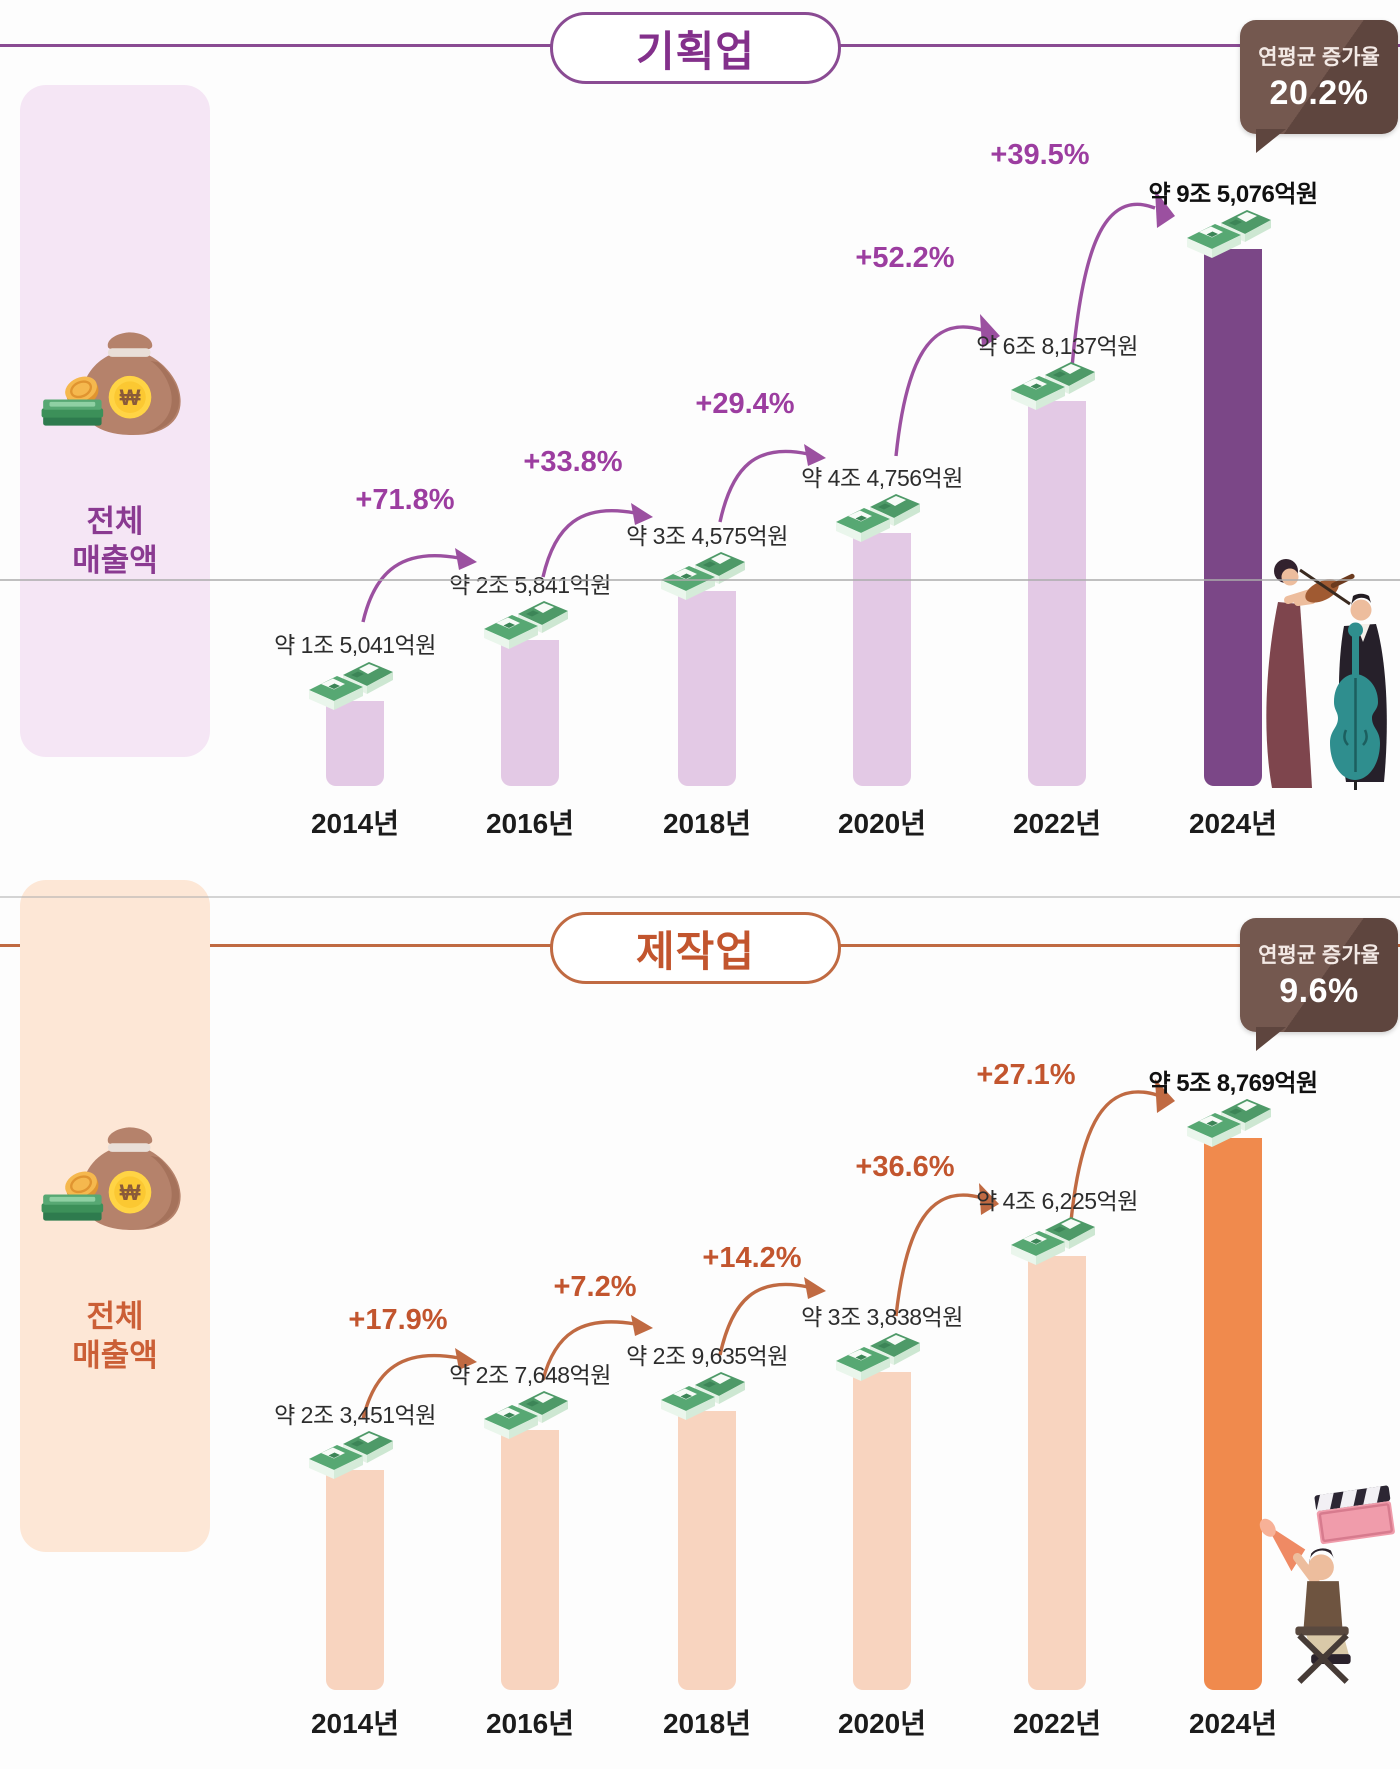 The height and width of the screenshot is (1769, 1400). Describe the element at coordinates (700, 580) in the screenshot. I see `page-split-line` at that location.